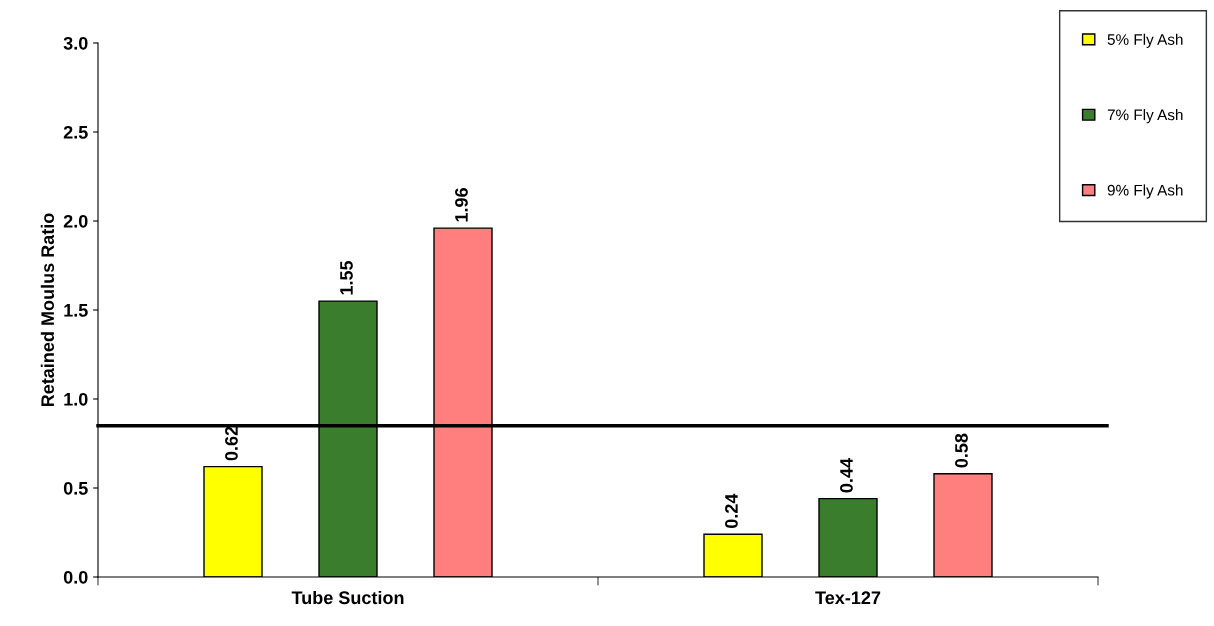 This screenshot has height=626, width=1214. Describe the element at coordinates (961, 450) in the screenshot. I see `data-label: 0.58` at that location.